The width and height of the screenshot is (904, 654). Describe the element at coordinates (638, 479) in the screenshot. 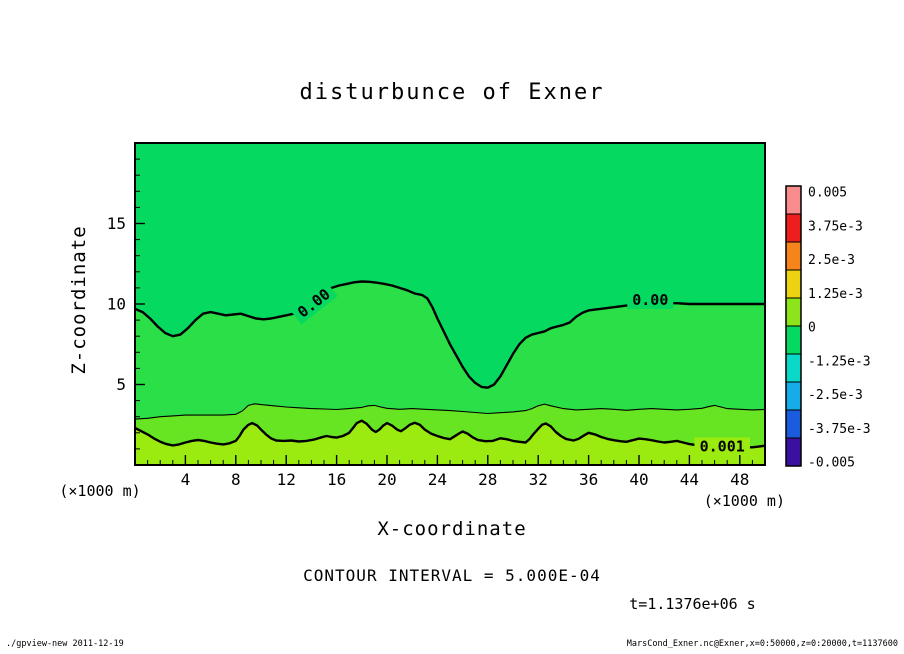

I see `x-tick-label: 40` at that location.